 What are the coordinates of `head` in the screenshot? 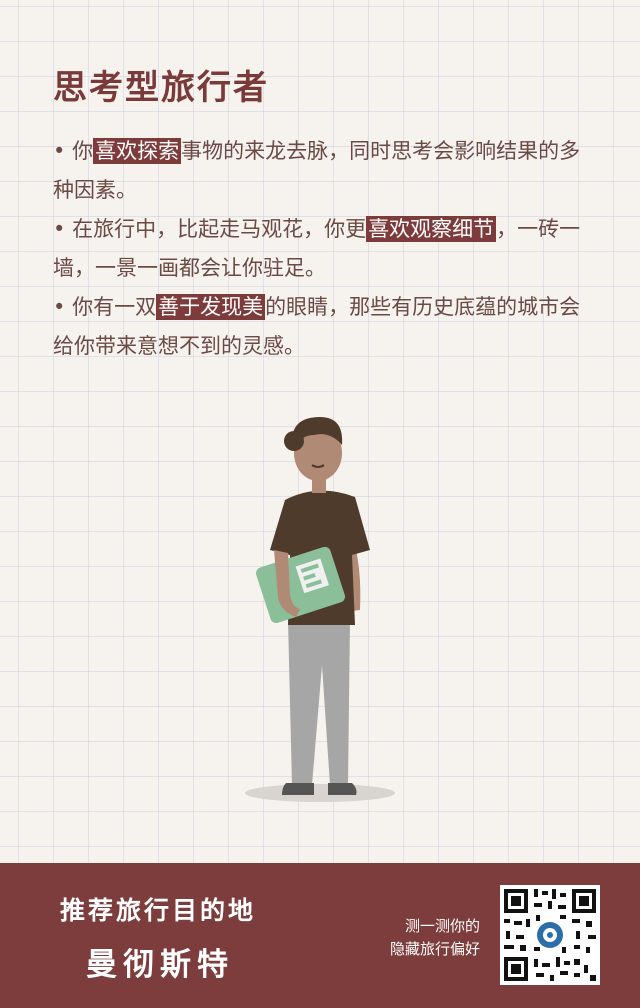 It's located at (318, 453).